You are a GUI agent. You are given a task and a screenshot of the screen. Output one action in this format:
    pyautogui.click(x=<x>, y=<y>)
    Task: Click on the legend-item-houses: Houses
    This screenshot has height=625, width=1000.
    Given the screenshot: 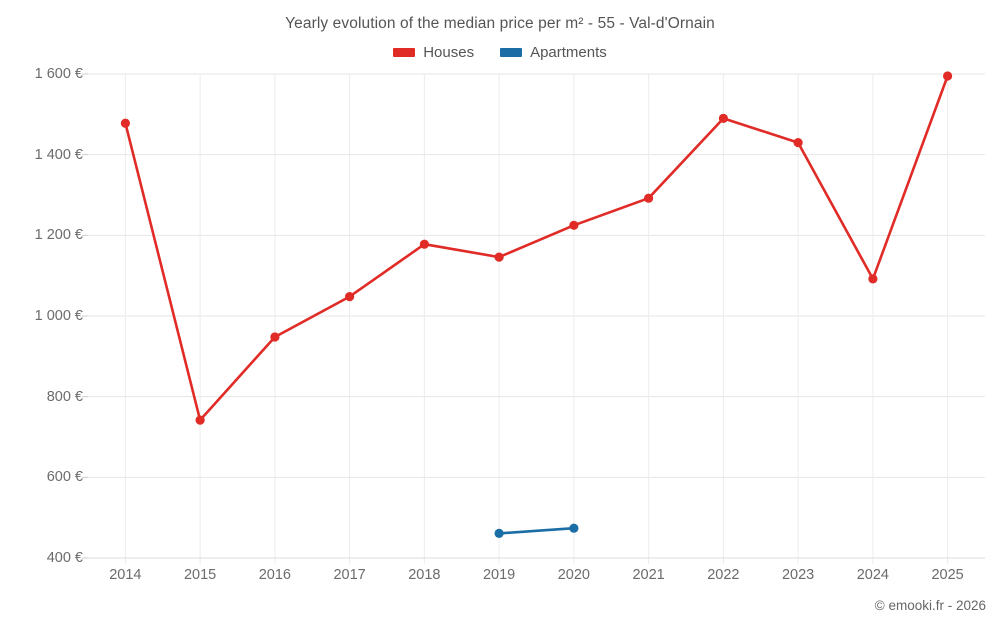 What is the action you would take?
    pyautogui.click(x=433, y=52)
    